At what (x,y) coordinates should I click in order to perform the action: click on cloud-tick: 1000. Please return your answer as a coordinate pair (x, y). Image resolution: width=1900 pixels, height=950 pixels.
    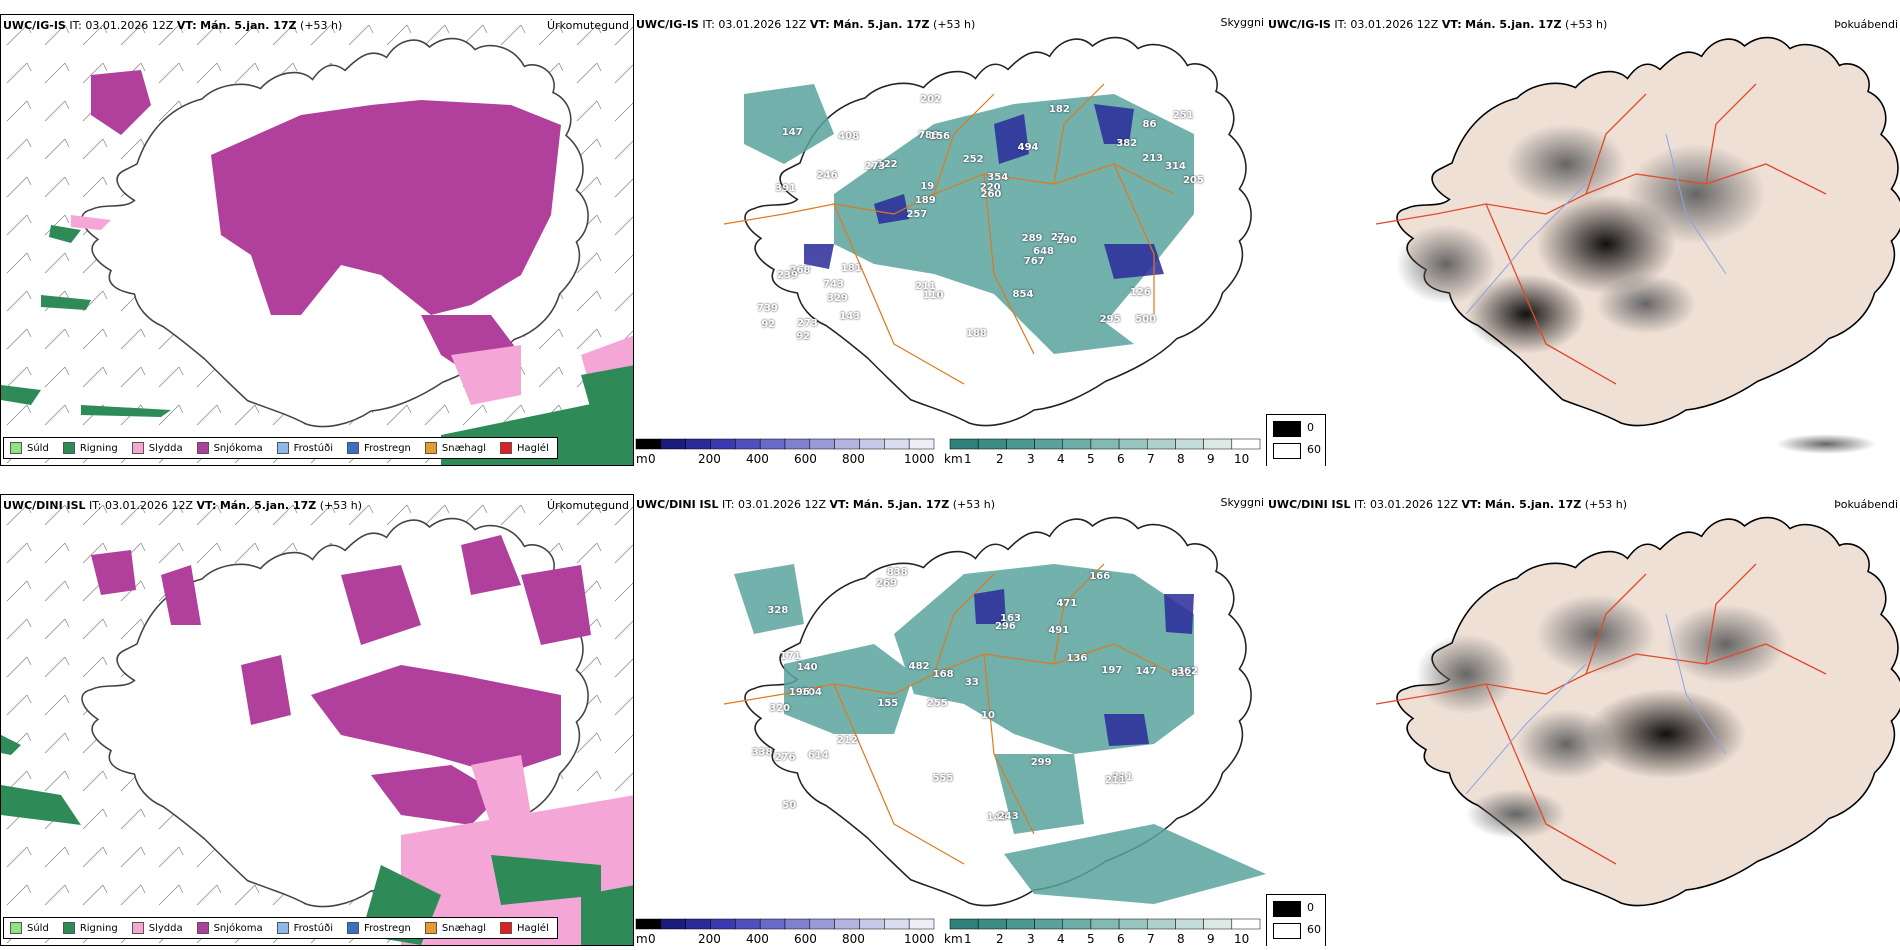
    Looking at the image, I should click on (919, 459).